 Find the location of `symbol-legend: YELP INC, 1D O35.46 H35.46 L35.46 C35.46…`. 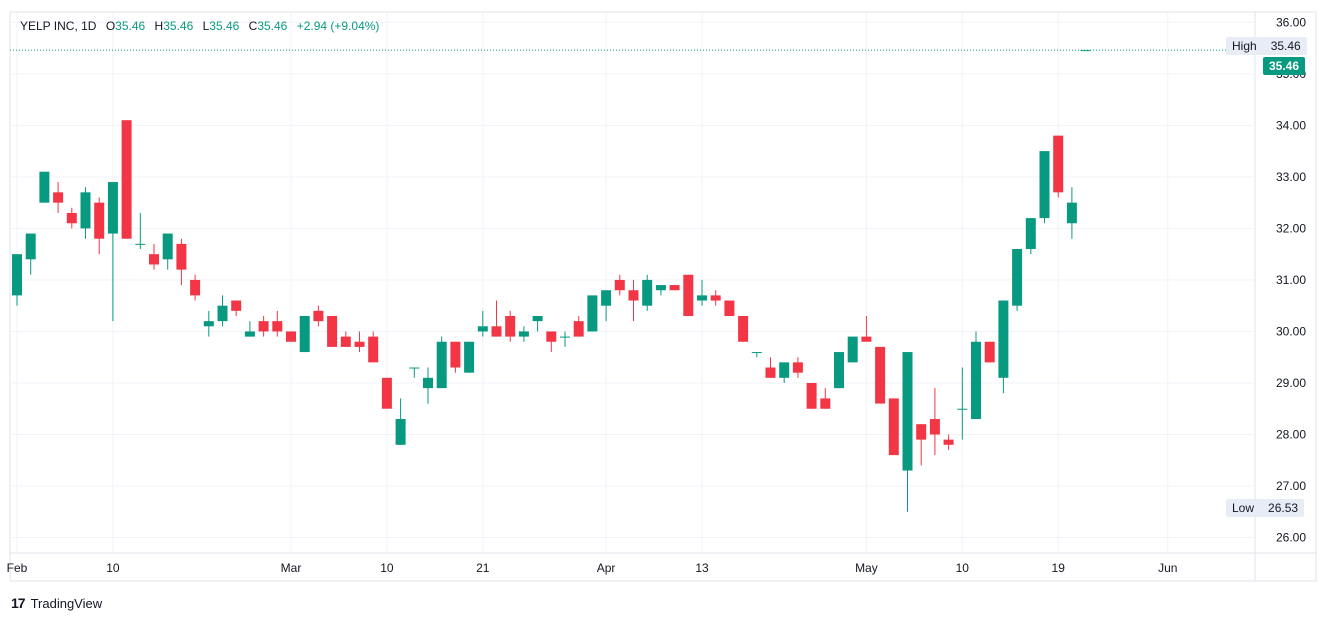

symbol-legend: YELP INC, 1D O35.46 H35.46 L35.46 C35.46… is located at coordinates (199, 26).